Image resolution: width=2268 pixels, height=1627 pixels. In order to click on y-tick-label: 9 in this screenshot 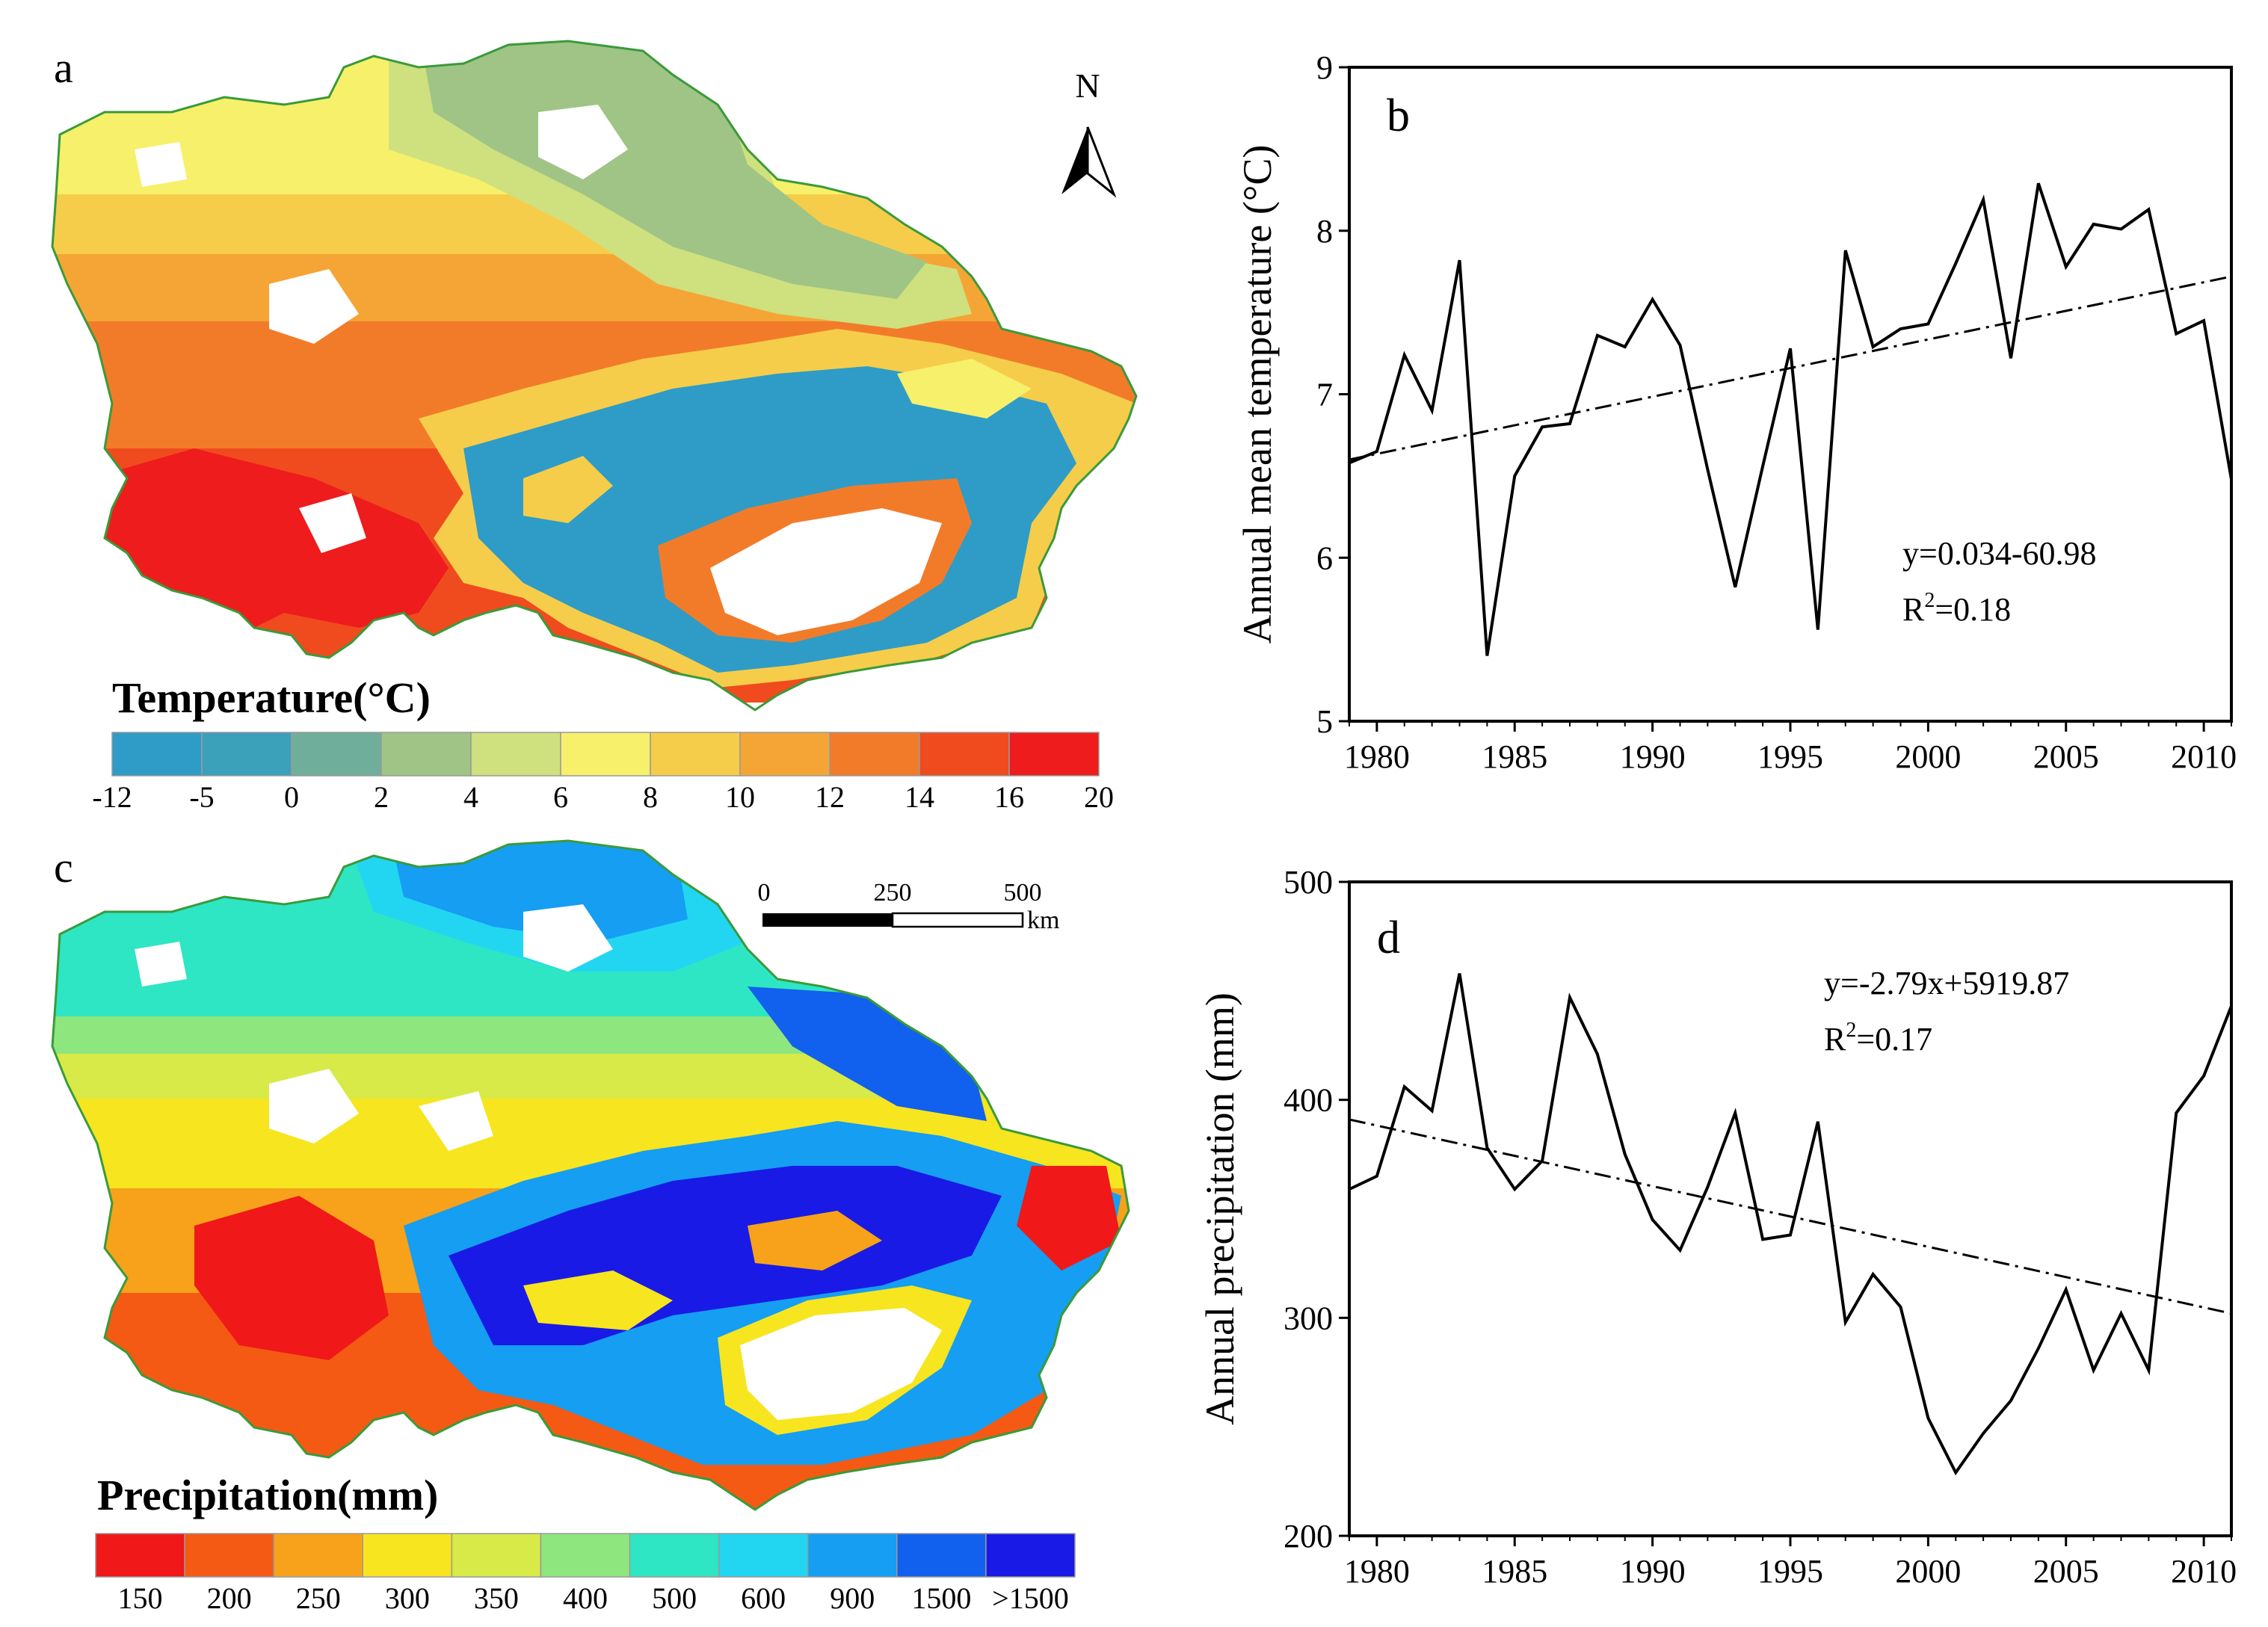, I will do `click(1324, 67)`.